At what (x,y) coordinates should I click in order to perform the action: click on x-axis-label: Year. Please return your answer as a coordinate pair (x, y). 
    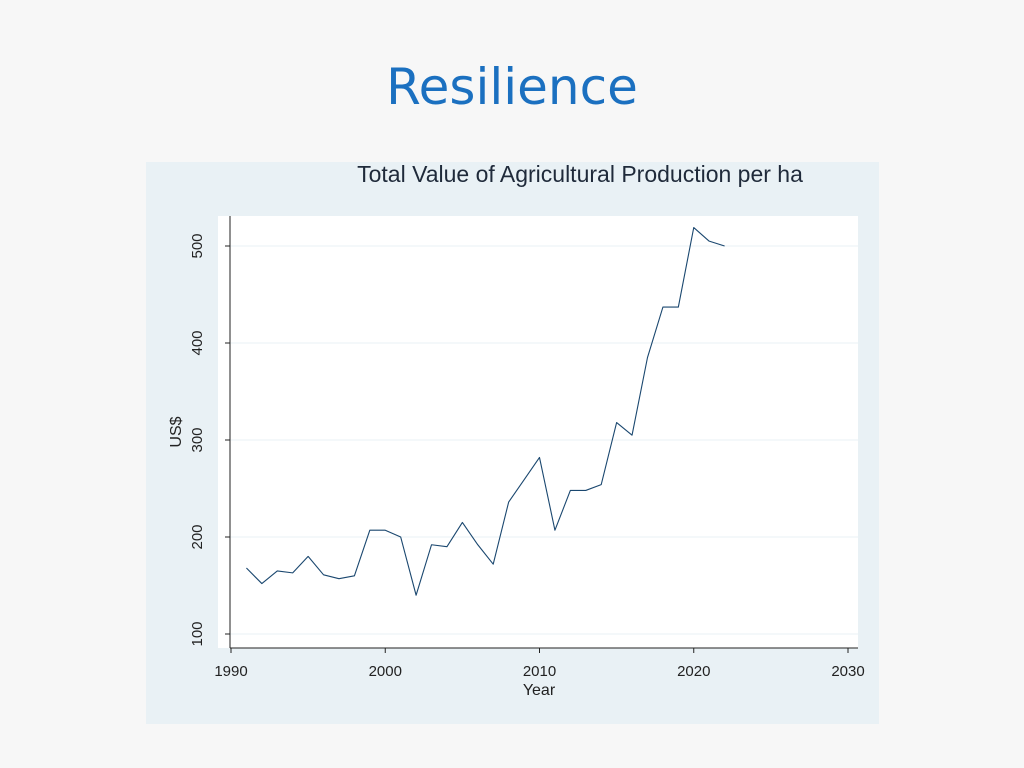
    Looking at the image, I should click on (539, 690).